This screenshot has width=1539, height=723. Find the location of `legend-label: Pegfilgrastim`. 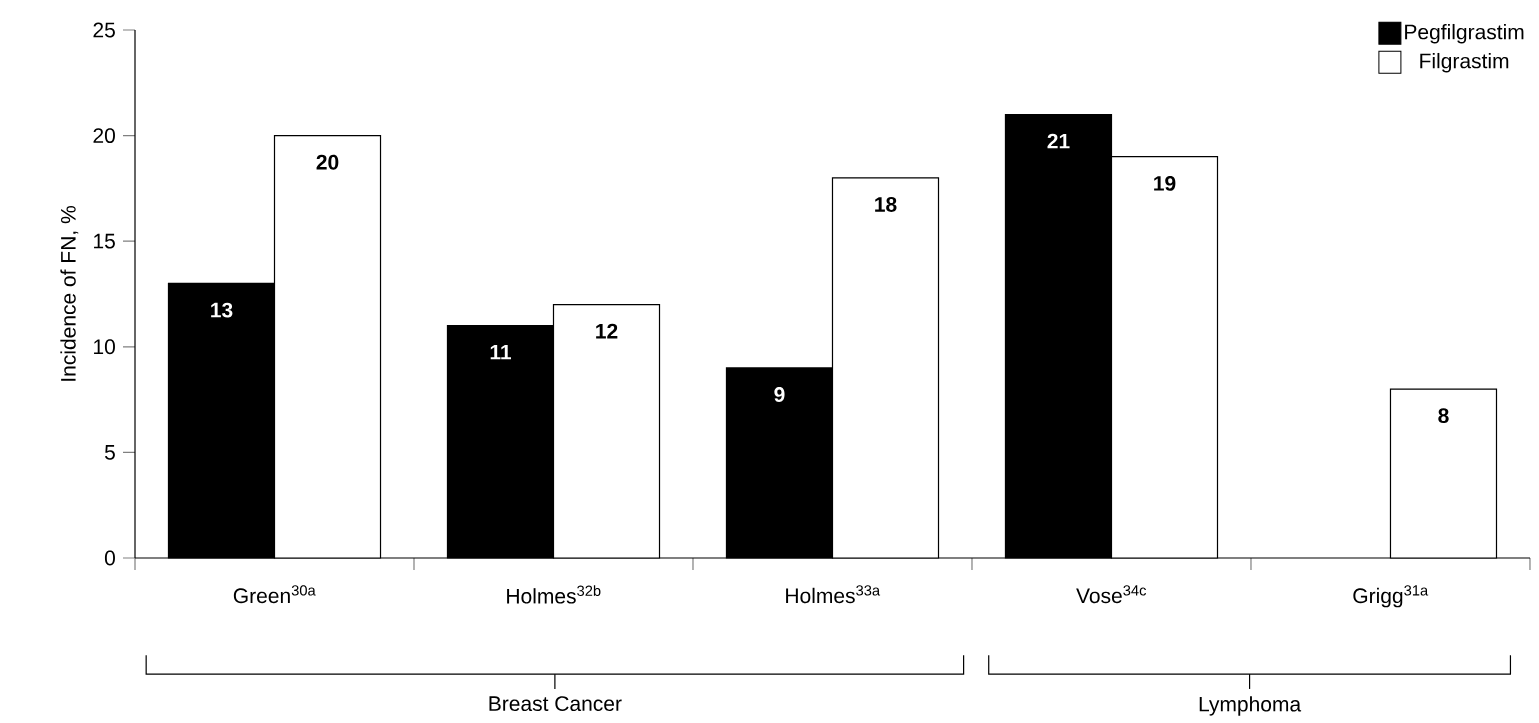

legend-label: Pegfilgrastim is located at coordinates (1464, 34).